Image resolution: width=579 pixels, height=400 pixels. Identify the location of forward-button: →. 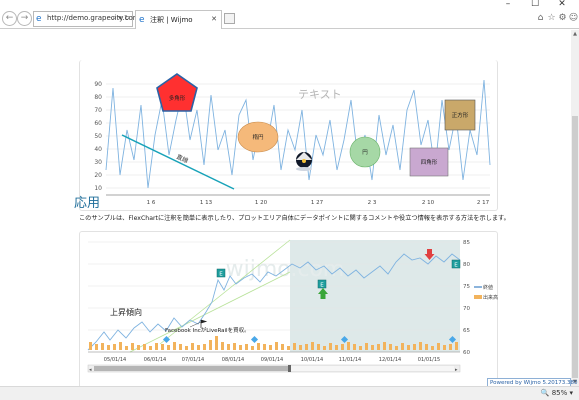
(24, 18).